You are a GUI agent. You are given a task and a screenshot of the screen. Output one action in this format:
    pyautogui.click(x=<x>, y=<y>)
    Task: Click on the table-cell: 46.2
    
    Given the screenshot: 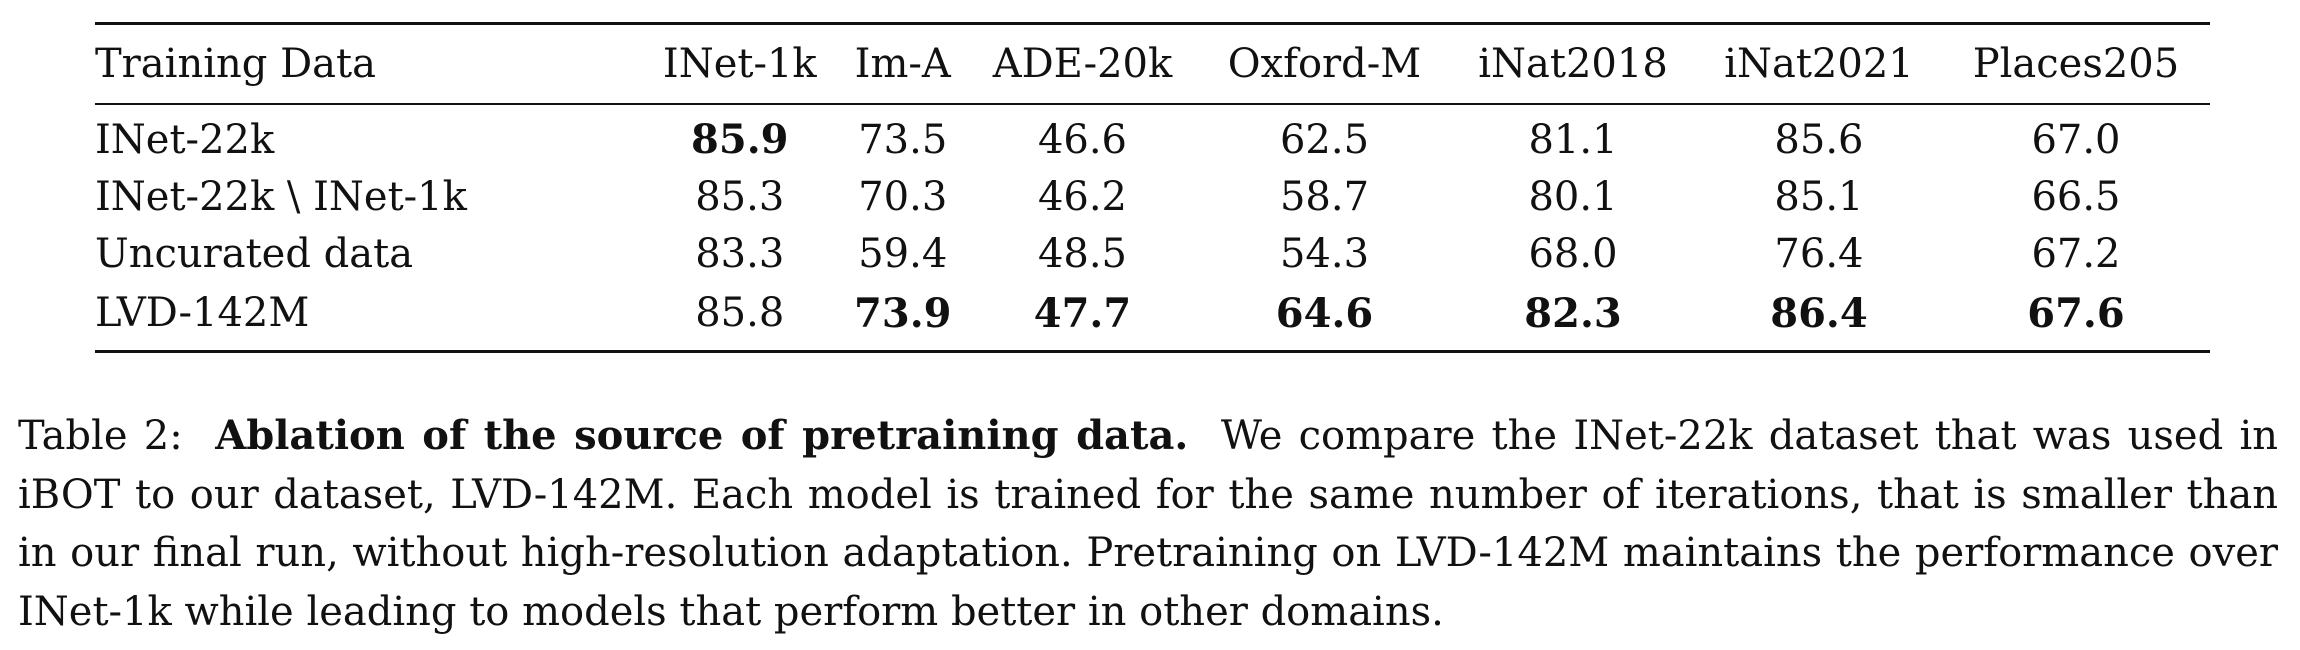 What is the action you would take?
    pyautogui.click(x=1082, y=196)
    